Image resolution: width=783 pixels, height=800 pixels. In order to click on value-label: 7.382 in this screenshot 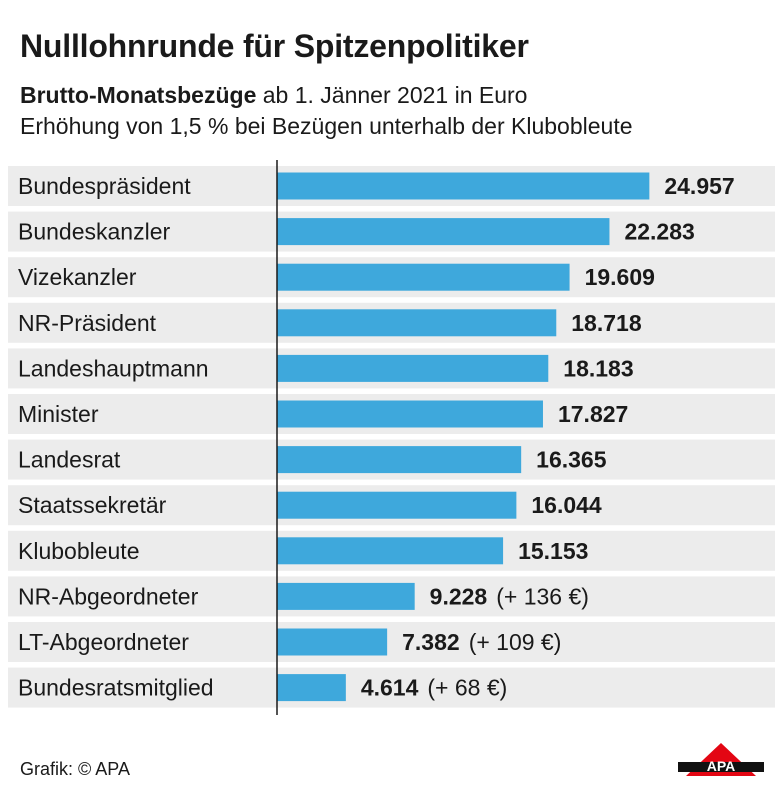, I will do `click(431, 642)`.